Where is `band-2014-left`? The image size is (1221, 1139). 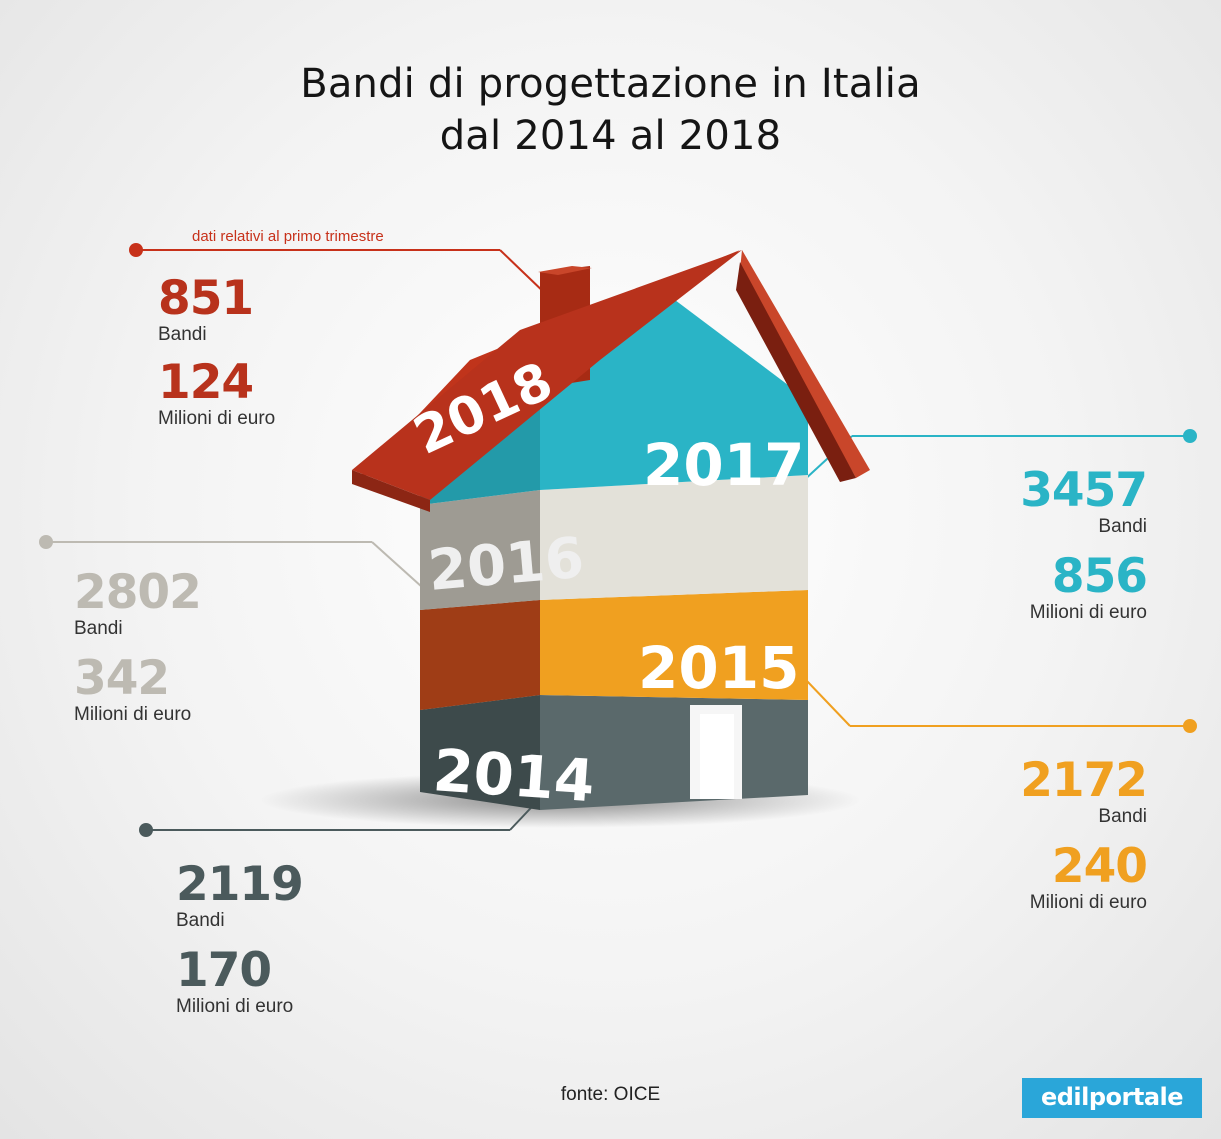 band-2014-left is located at coordinates (480, 752).